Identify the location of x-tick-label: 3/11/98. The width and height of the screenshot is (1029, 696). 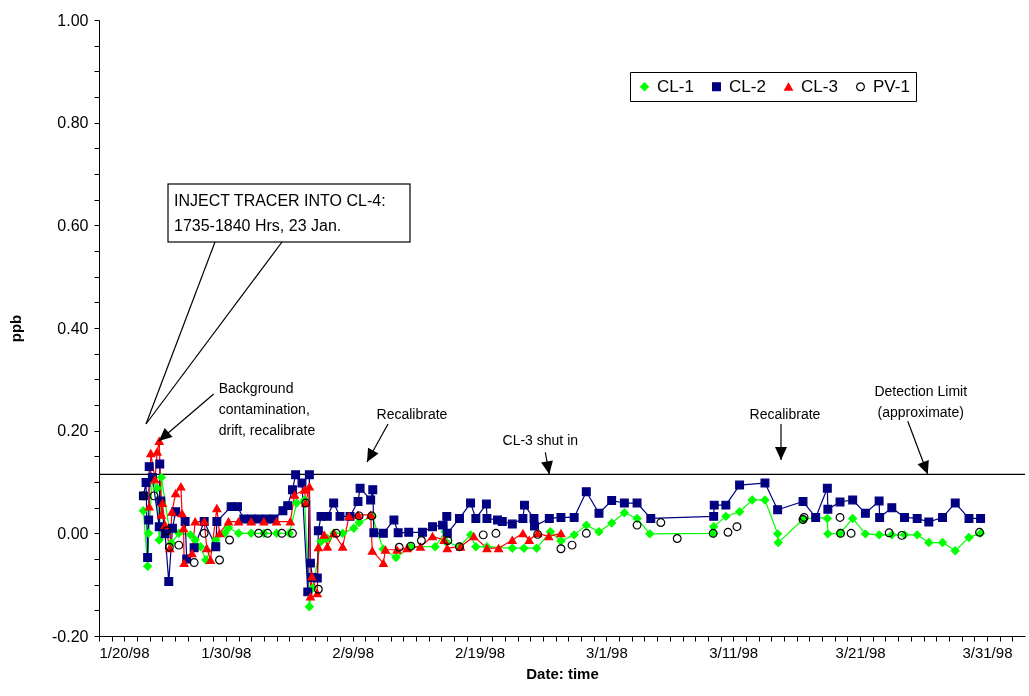
(734, 652).